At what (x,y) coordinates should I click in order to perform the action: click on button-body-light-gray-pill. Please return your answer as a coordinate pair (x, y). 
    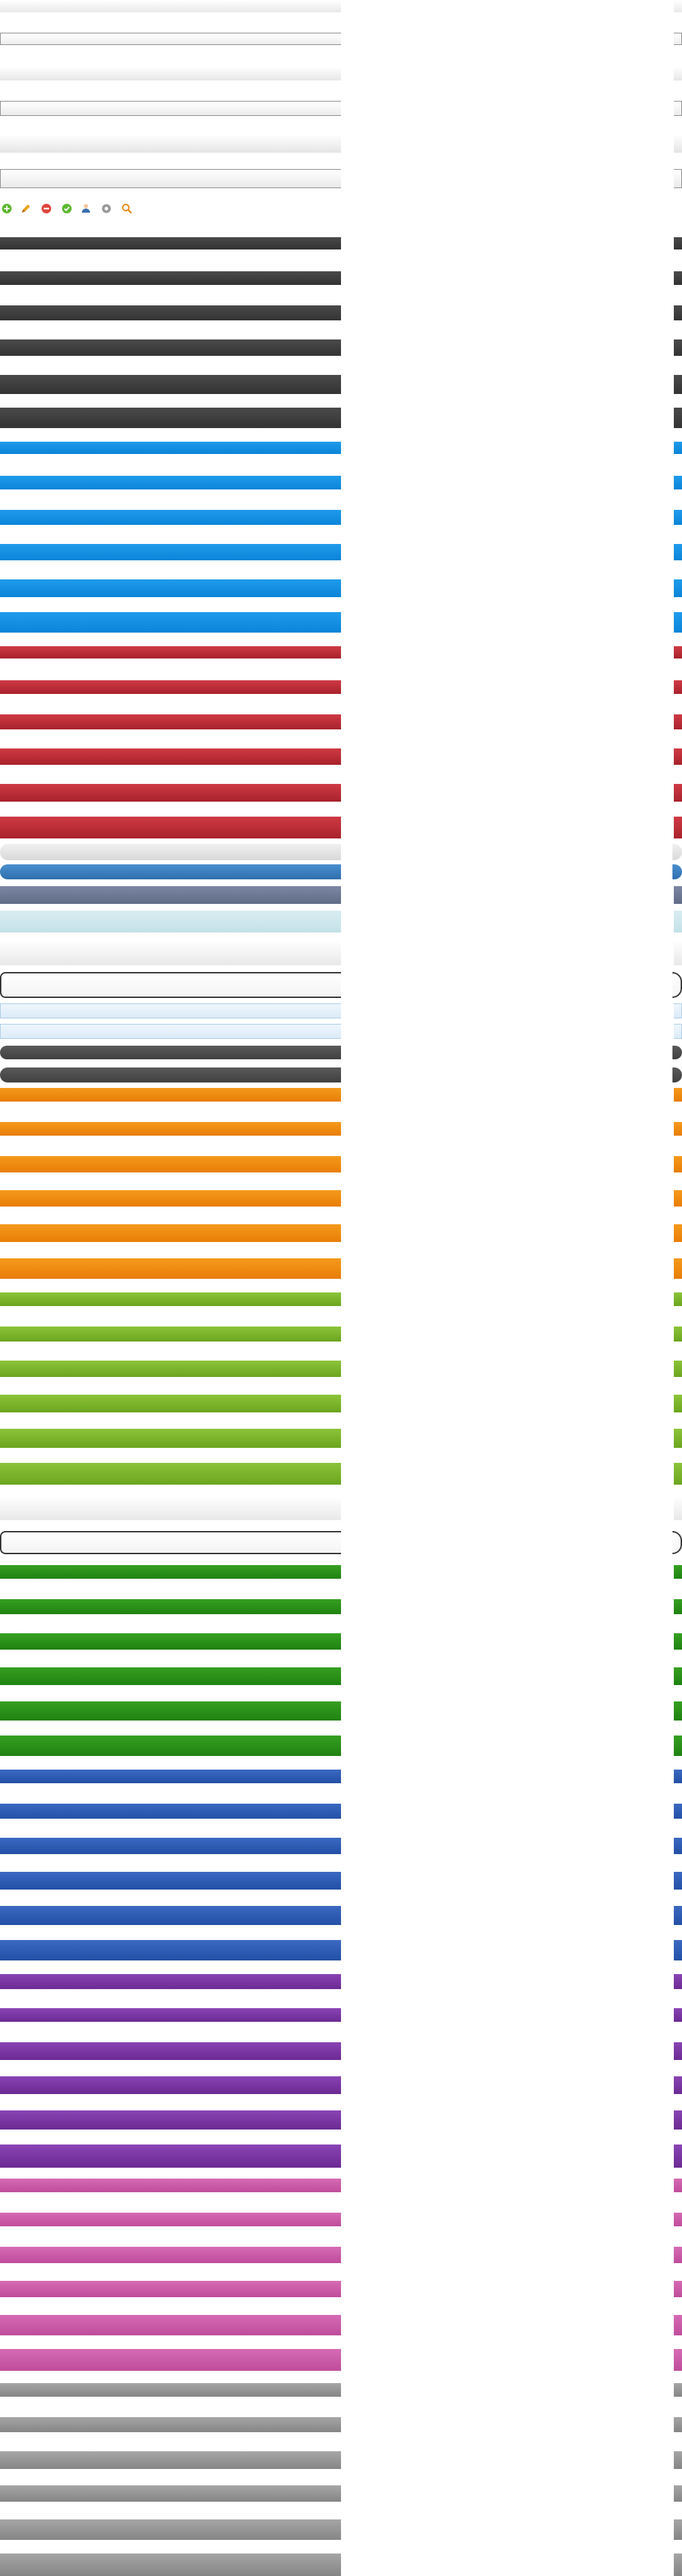
    Looking at the image, I should click on (170, 852).